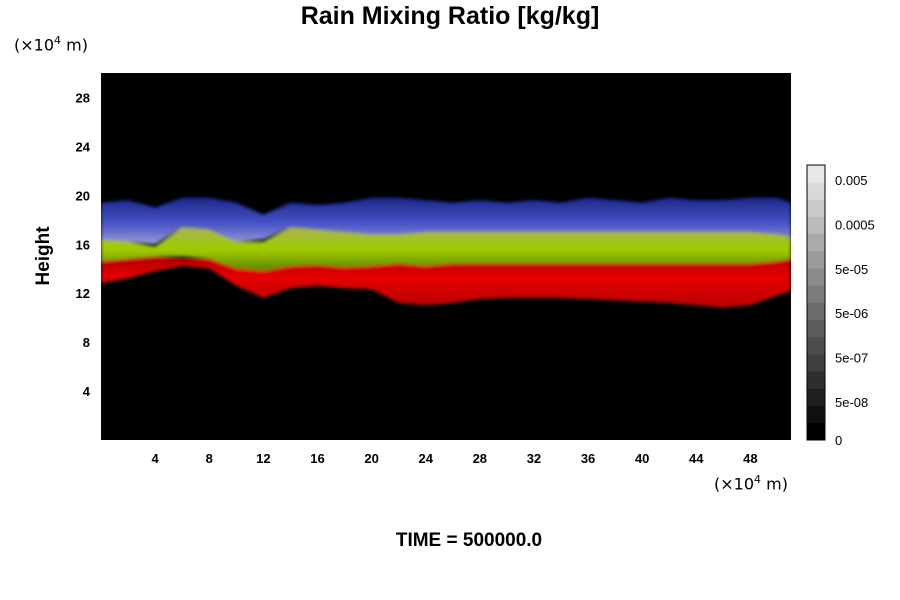  What do you see at coordinates (446, 221) in the screenshot?
I see `data-band-blue` at bounding box center [446, 221].